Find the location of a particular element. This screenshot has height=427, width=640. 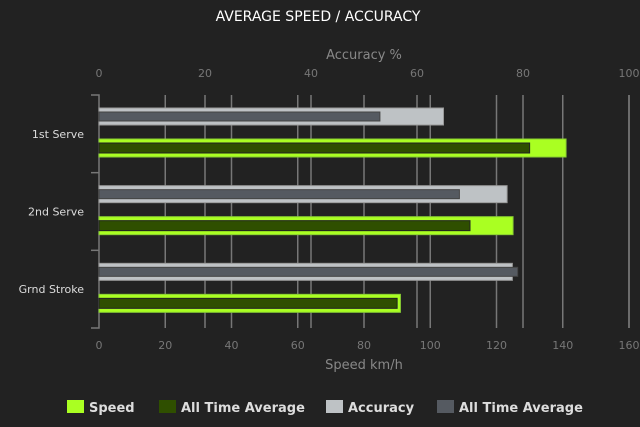

bottom-tick-label: 160 is located at coordinates (629, 345).